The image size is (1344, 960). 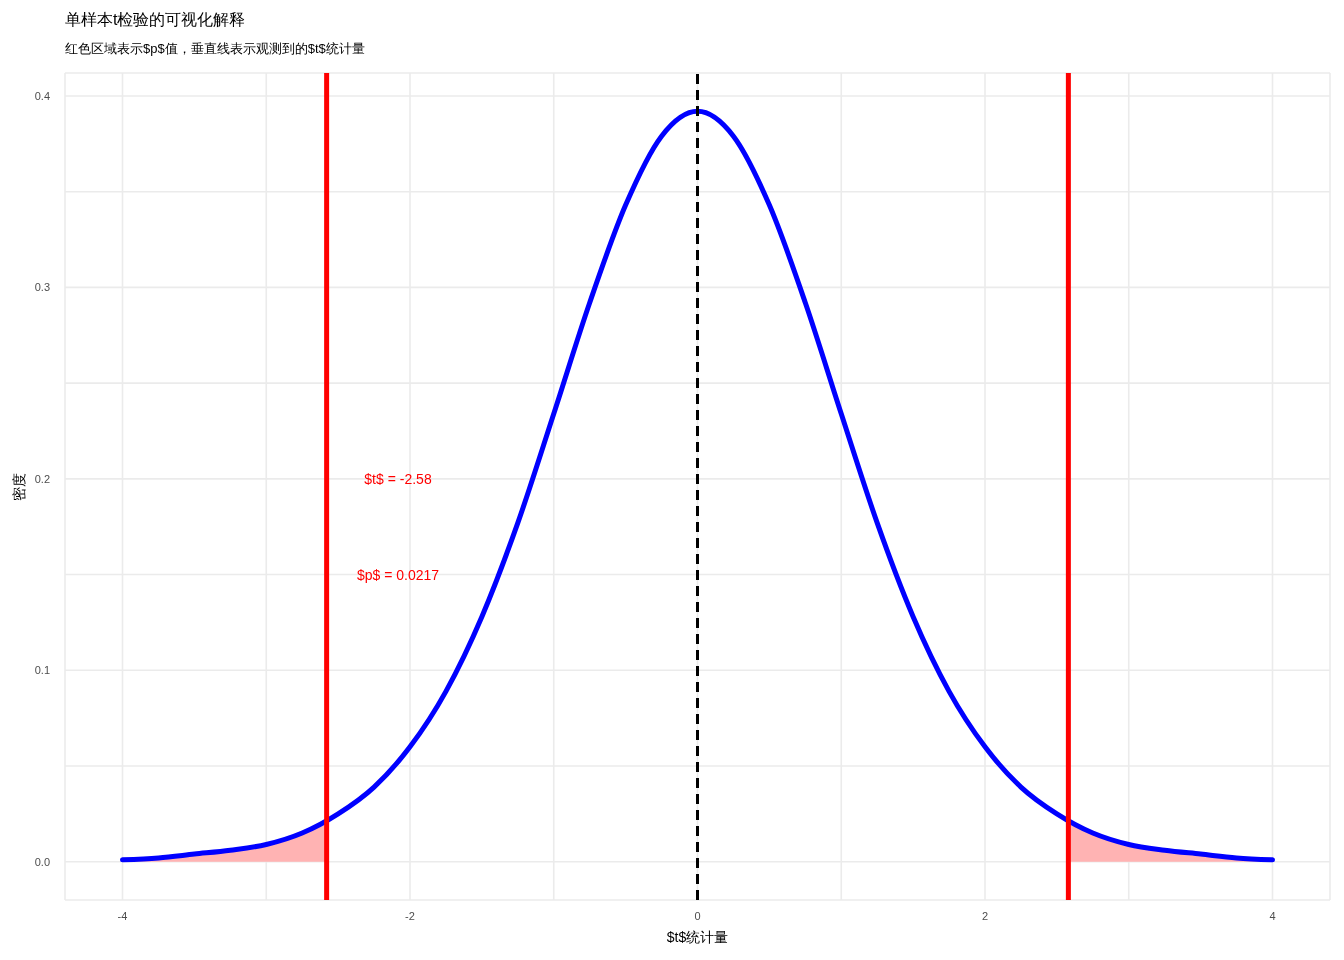 I want to click on x-tick-label: 0, so click(x=697, y=915).